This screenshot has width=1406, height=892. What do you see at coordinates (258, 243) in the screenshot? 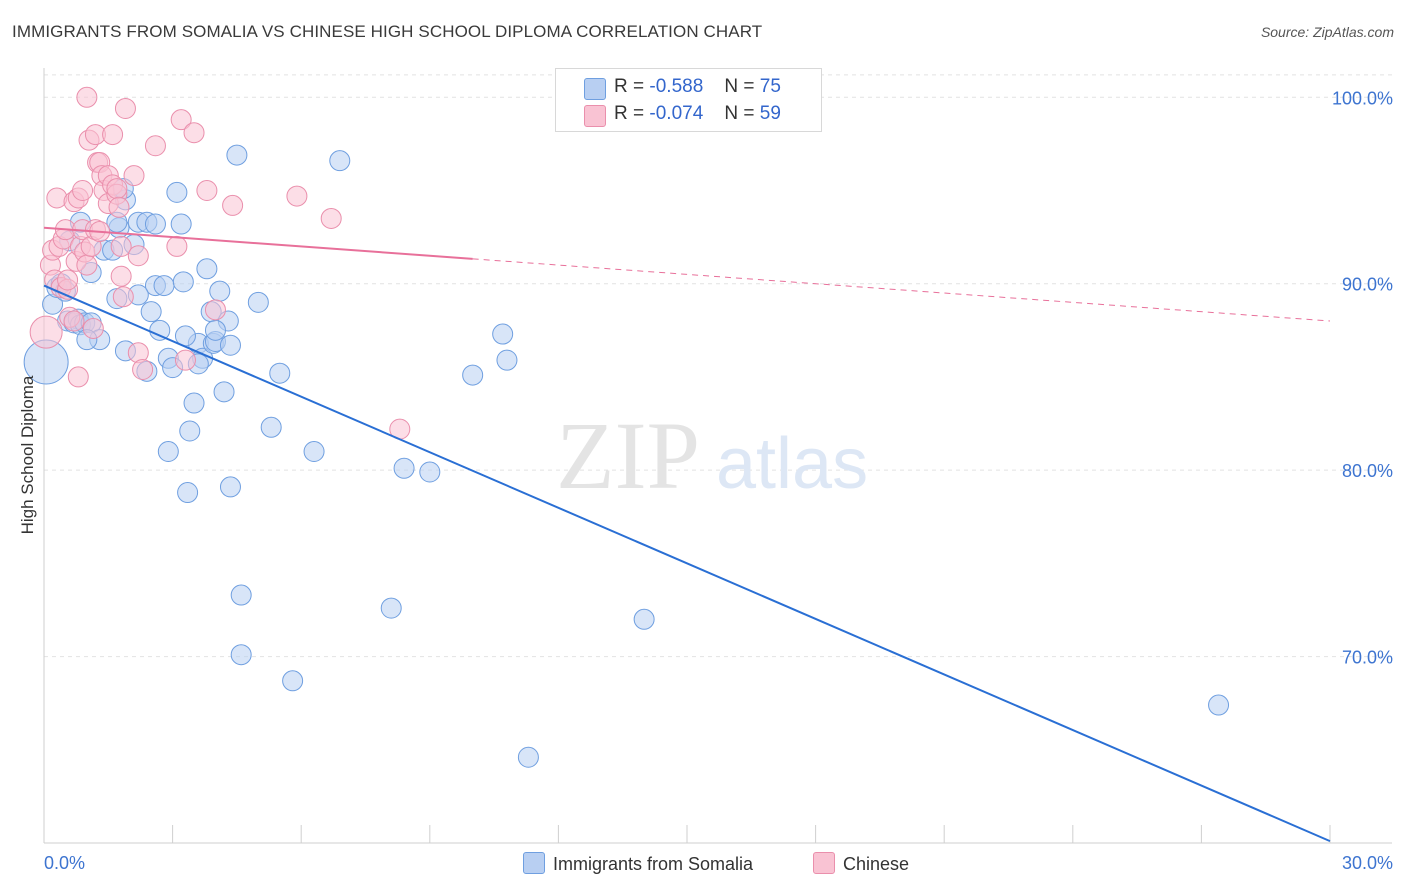
I see `trend-line-chinese` at bounding box center [258, 243].